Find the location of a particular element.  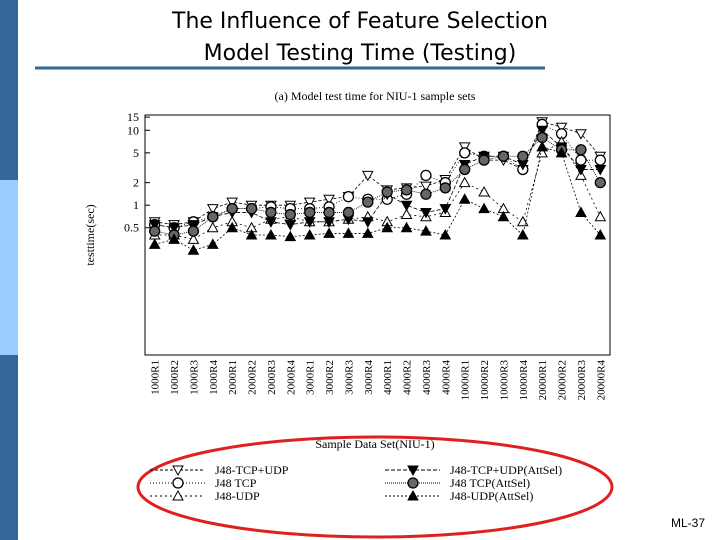

x-tick-label: 2000R2 is located at coordinates (253, 377).